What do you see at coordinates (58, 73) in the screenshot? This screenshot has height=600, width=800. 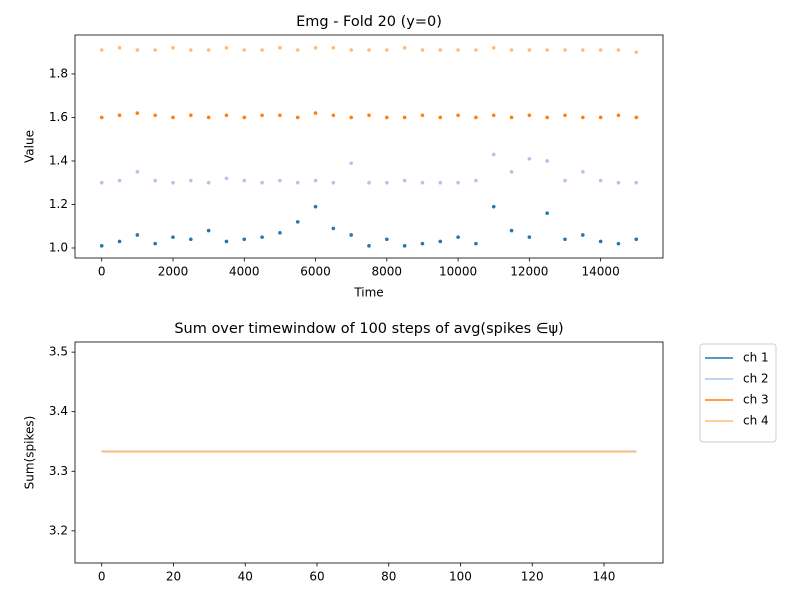 I see `y-tick-label: 1.8` at bounding box center [58, 73].